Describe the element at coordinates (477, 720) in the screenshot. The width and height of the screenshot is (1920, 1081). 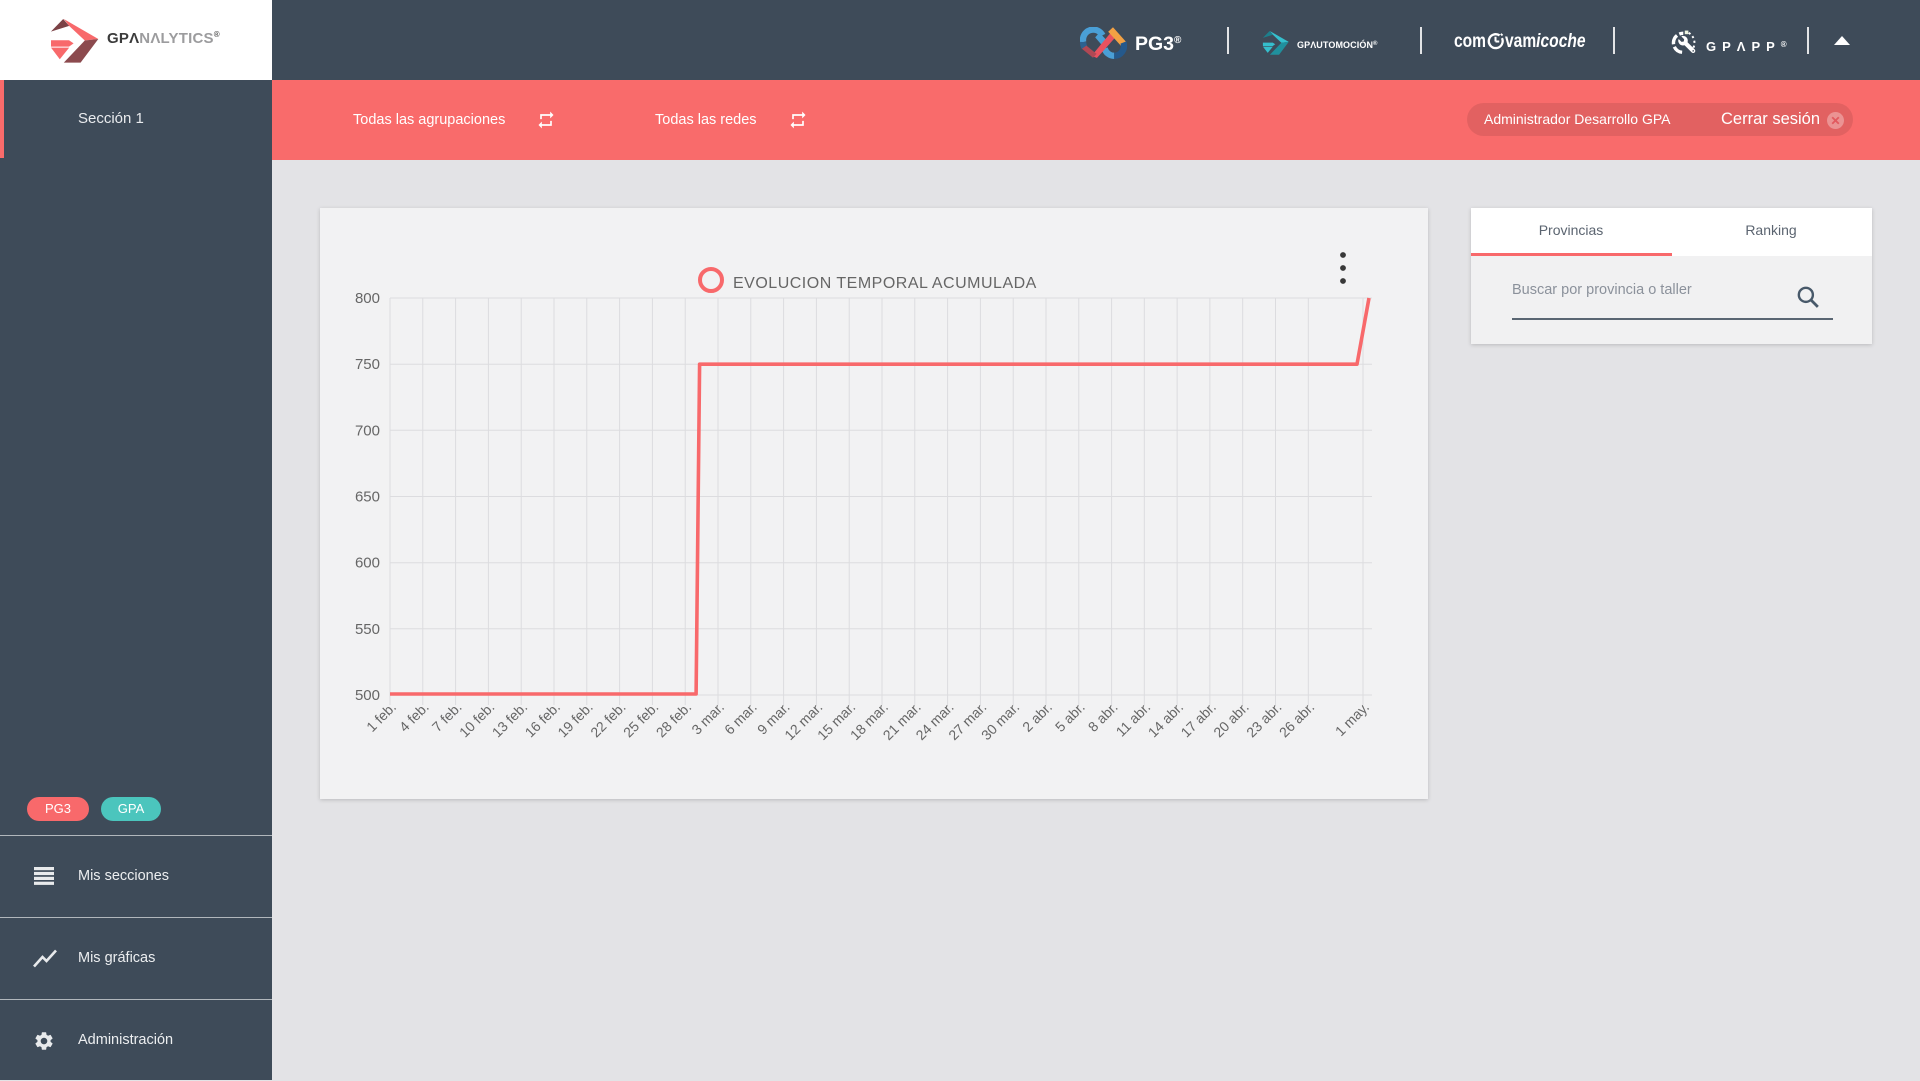
I see `svg-text: 10 feb.` at that location.